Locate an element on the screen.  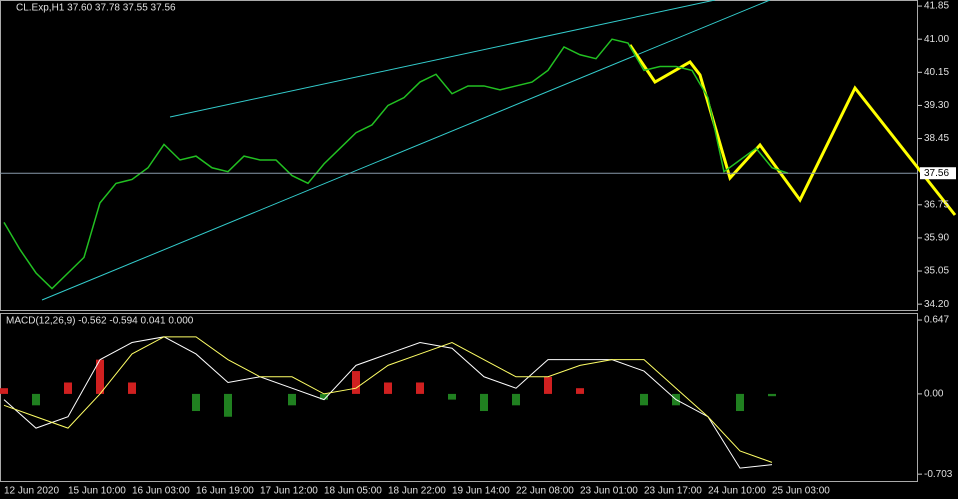
x-tick-label: 24 Jun 10:00 is located at coordinates (737, 491).